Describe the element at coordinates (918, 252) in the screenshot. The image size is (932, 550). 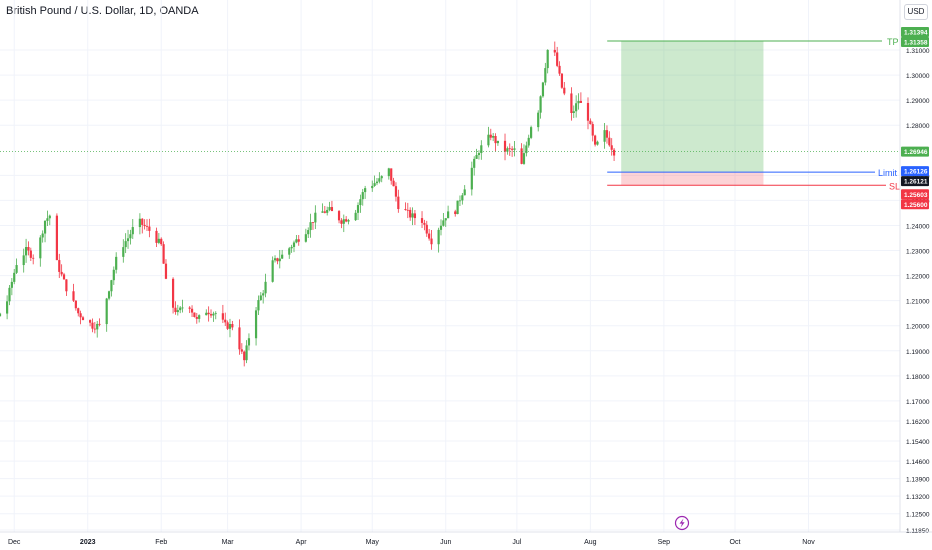
I see `price-tick-label: 1.23000` at that location.